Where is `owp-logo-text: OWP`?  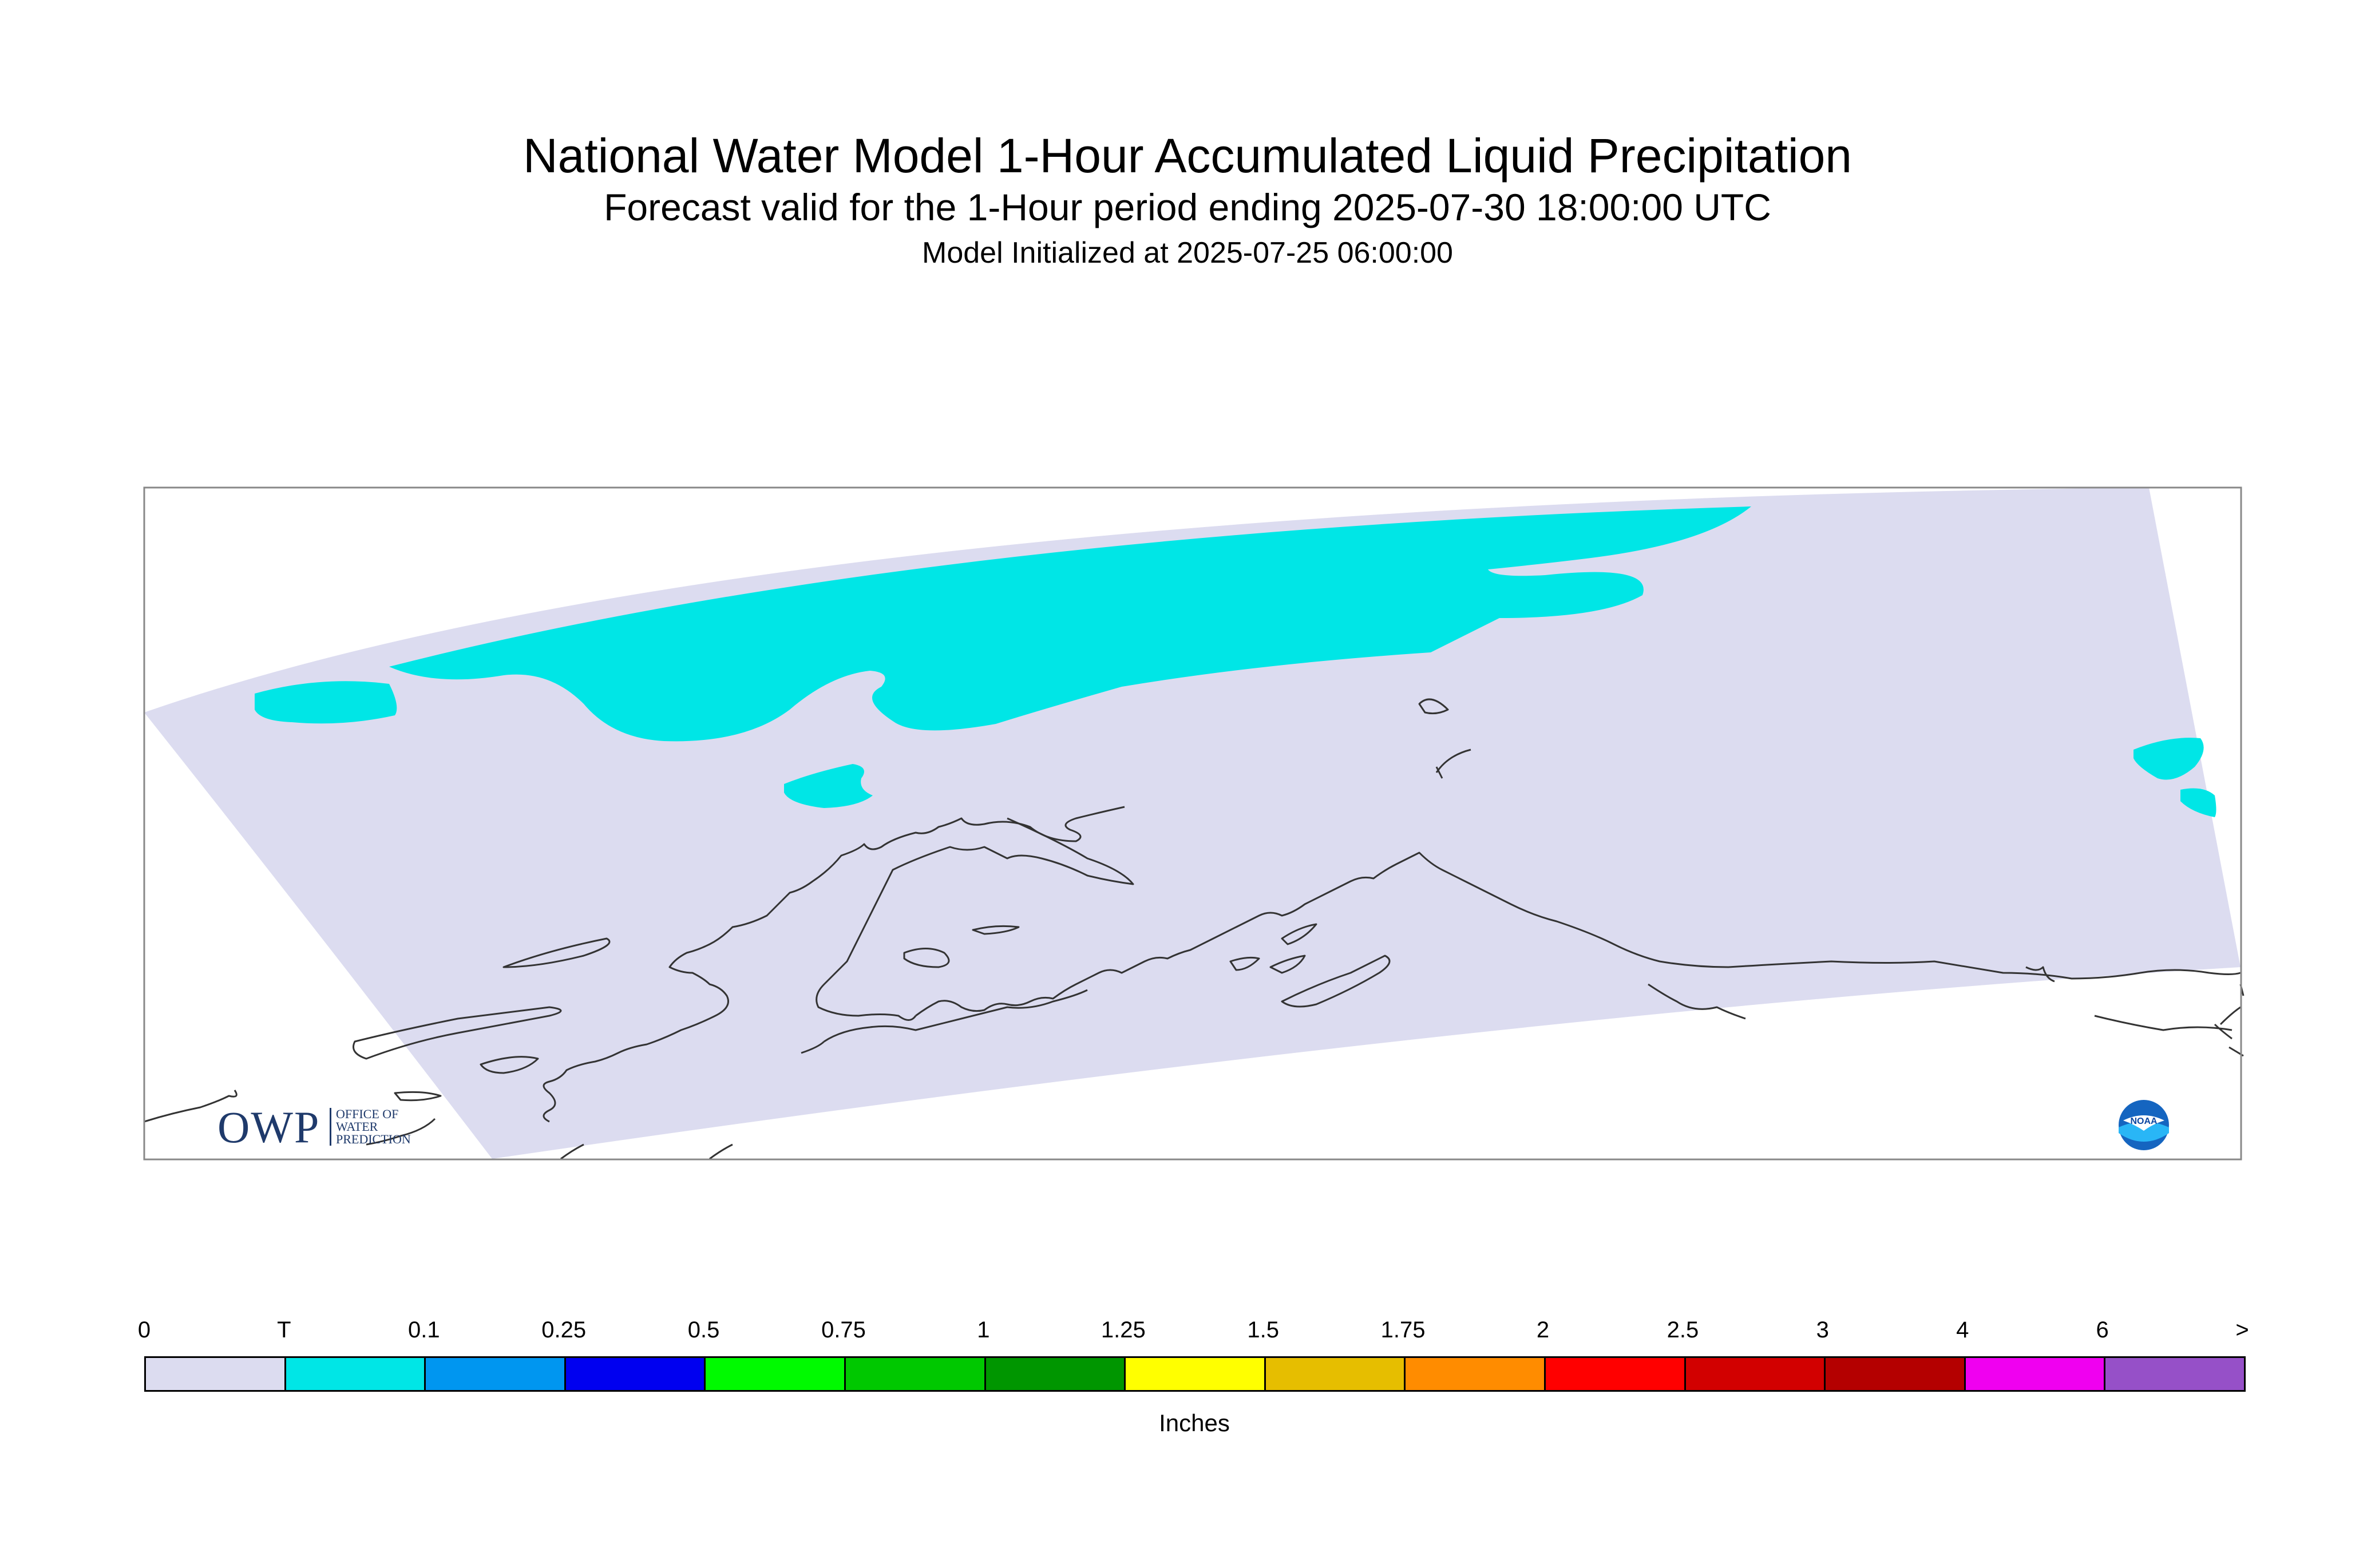 owp-logo-text: OWP is located at coordinates (269, 1127).